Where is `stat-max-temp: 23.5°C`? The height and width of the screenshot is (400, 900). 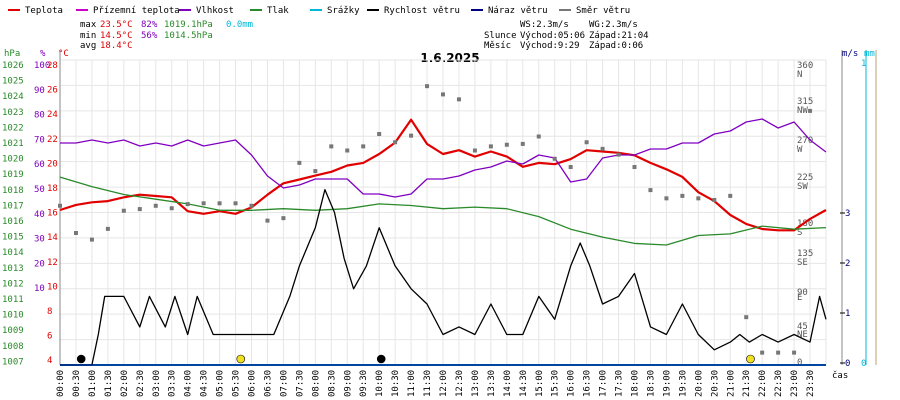 stat-max-temp: 23.5°C is located at coordinates (116, 25).